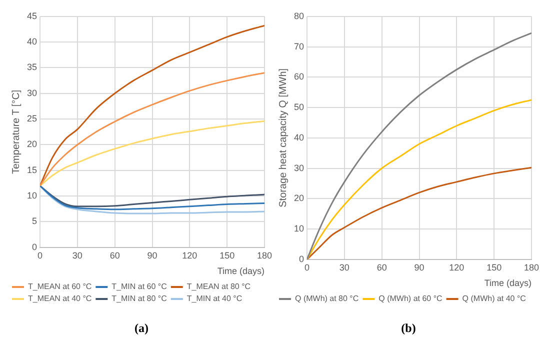  What do you see at coordinates (408, 328) in the screenshot?
I see `text: (b)` at bounding box center [408, 328].